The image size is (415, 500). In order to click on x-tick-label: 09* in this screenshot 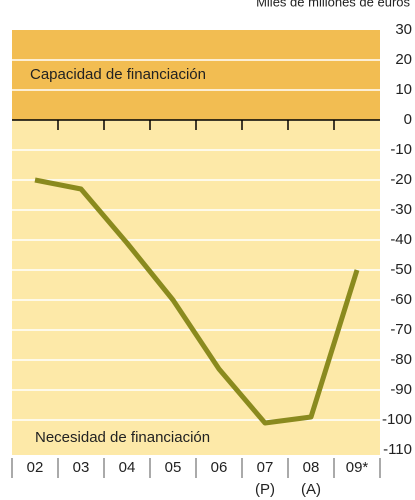, I will do `click(357, 467)`.